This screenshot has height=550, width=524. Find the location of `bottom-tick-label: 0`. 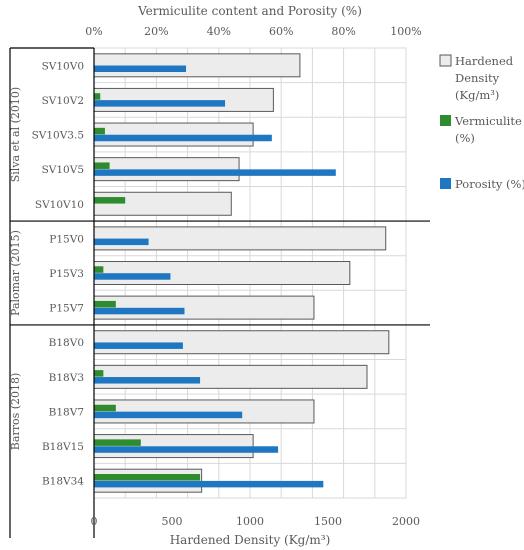

bottom-tick-label: 0 is located at coordinates (94, 521).